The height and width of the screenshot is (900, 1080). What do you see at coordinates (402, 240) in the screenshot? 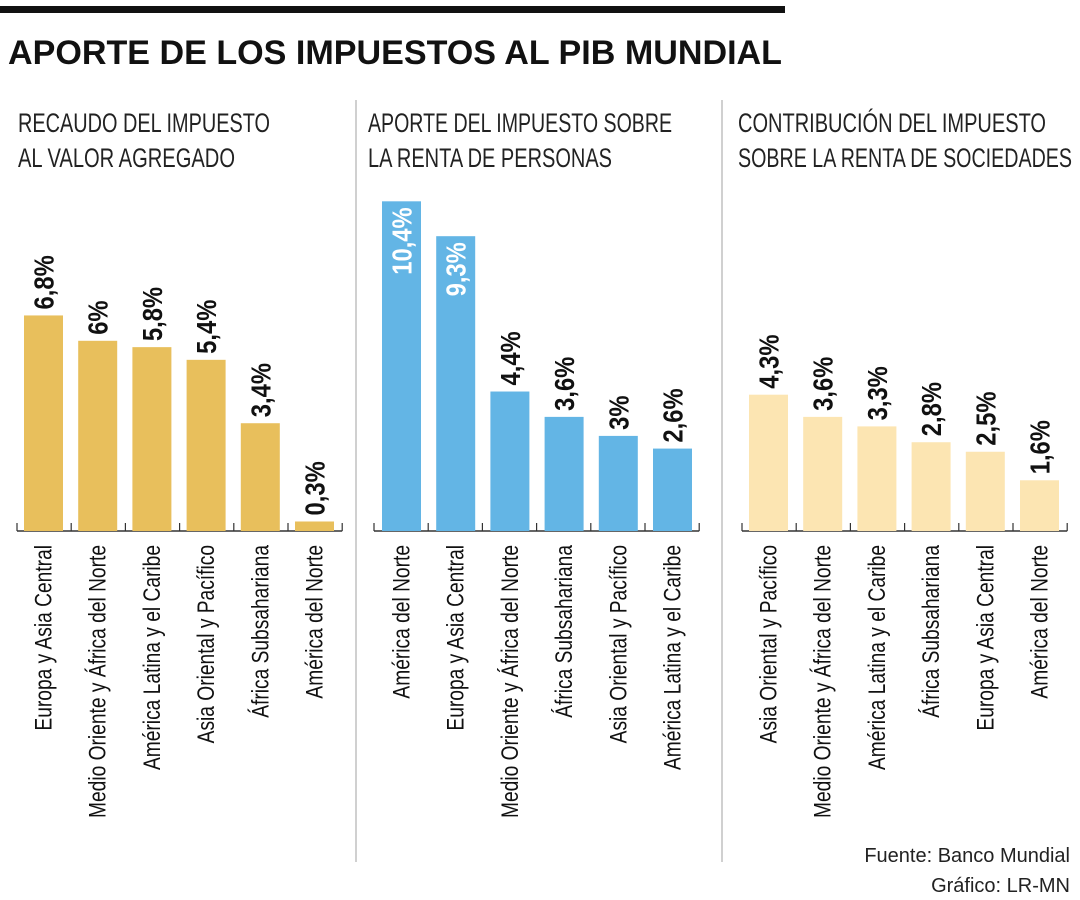
I see `data-label: 10,4%` at bounding box center [402, 240].